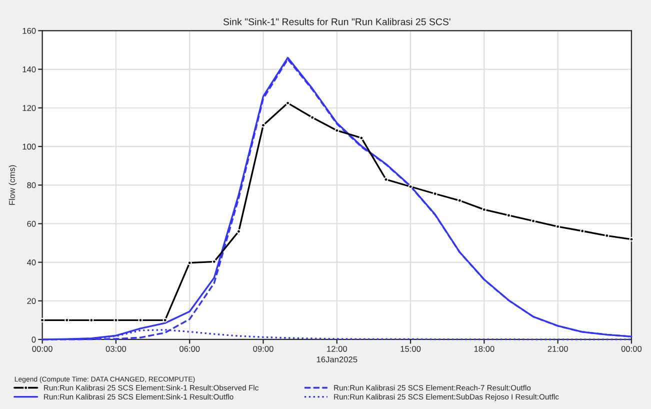  Describe the element at coordinates (410, 349) in the screenshot. I see `x-tick-label: 15:00` at that location.